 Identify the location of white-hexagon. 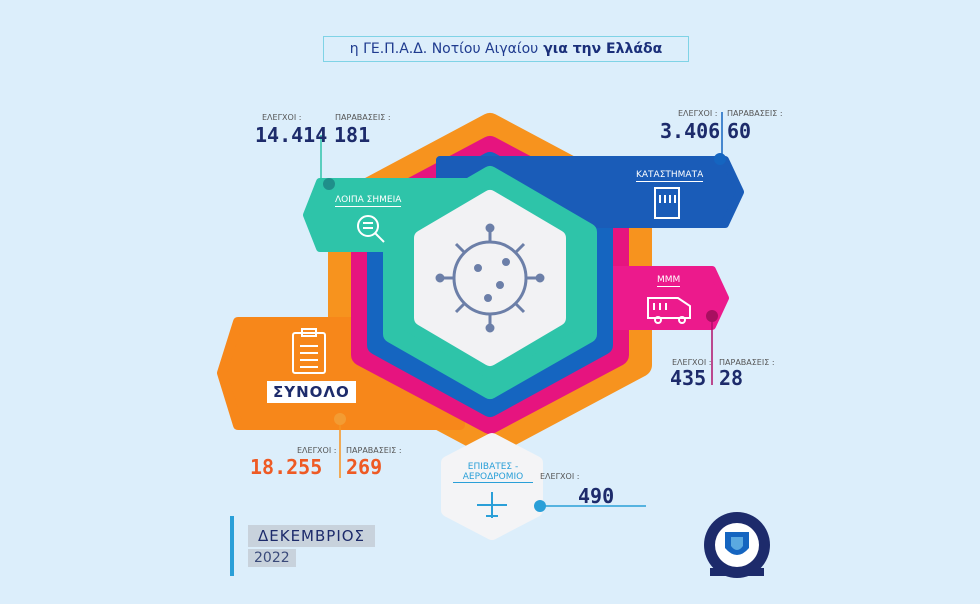
(490, 278).